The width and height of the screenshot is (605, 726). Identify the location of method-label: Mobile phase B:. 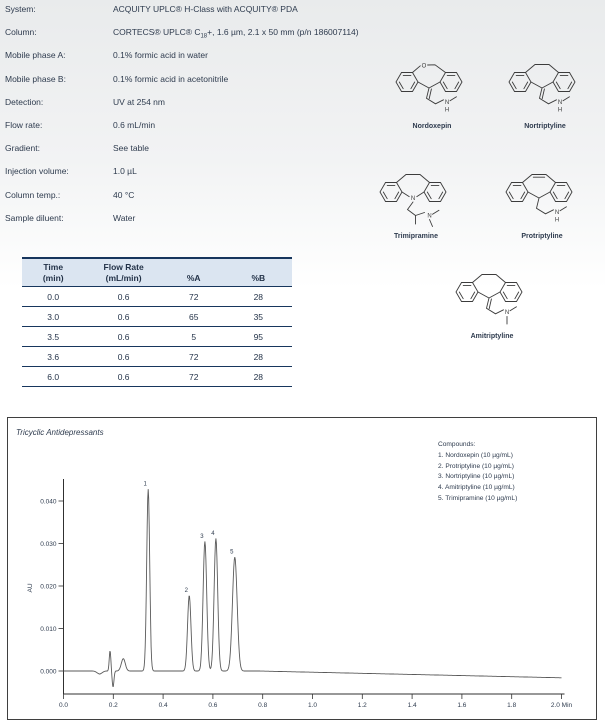
(35, 78).